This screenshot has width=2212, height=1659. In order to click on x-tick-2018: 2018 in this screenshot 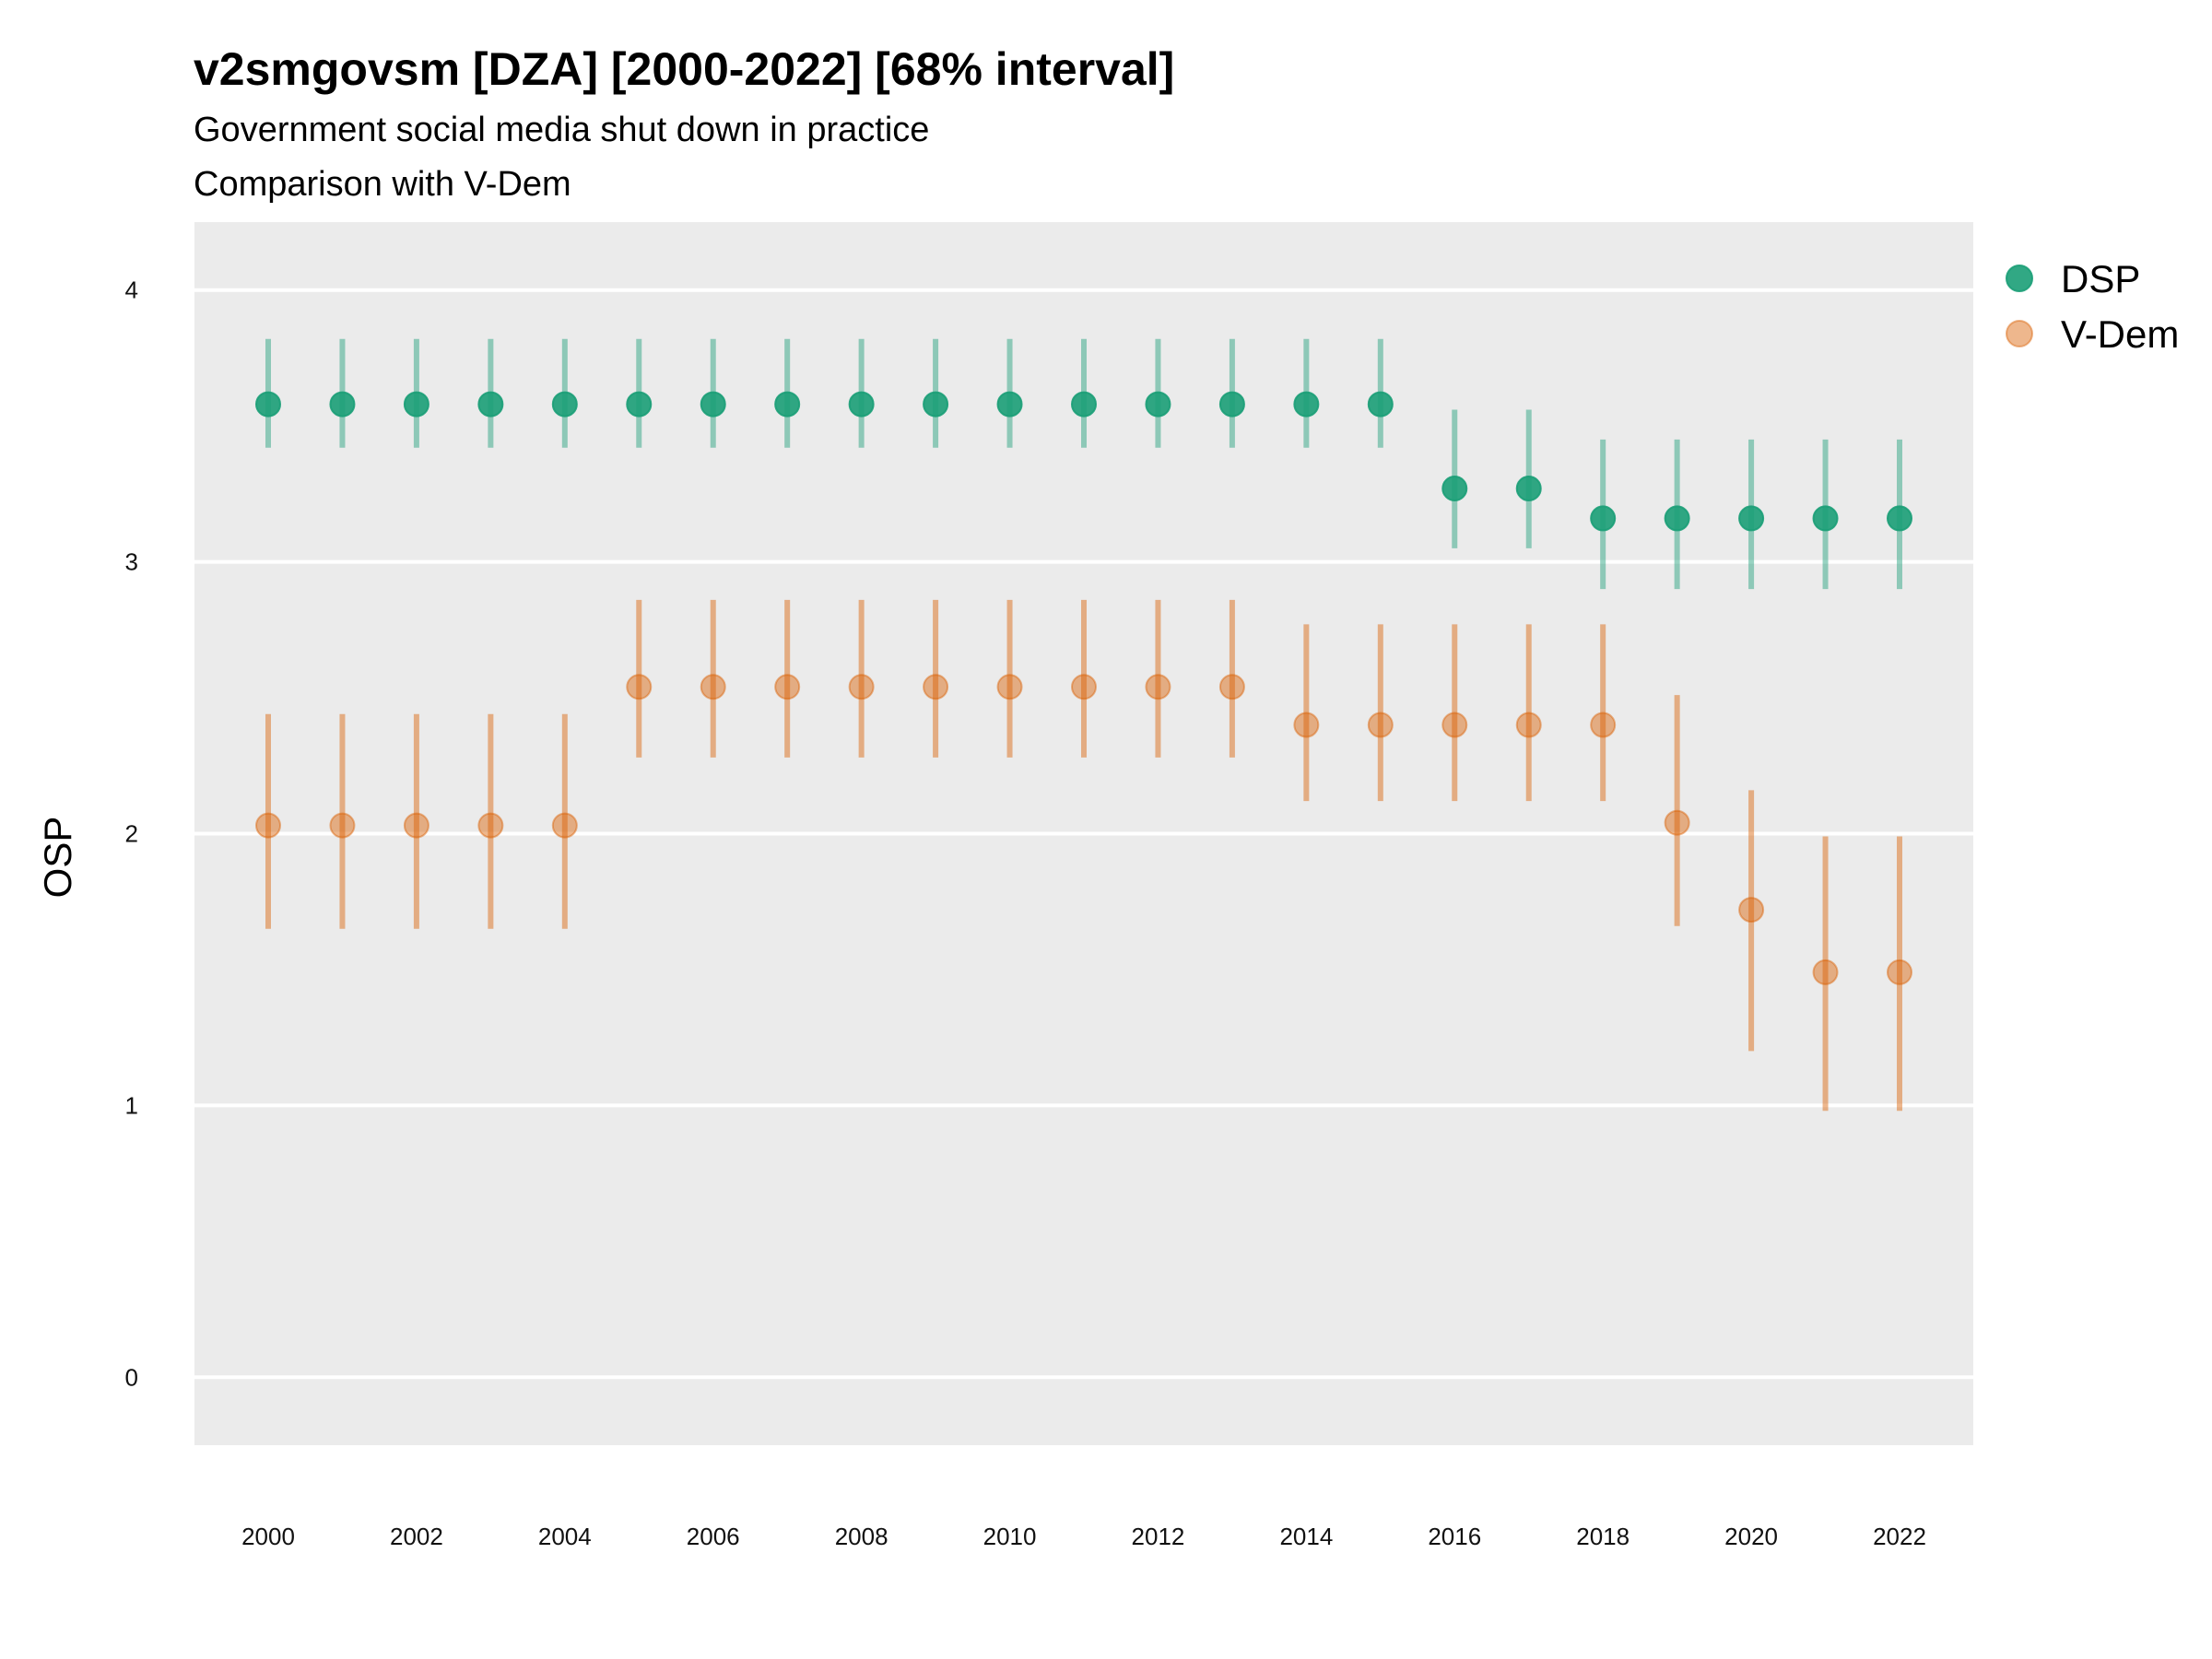, I will do `click(1603, 1536)`.